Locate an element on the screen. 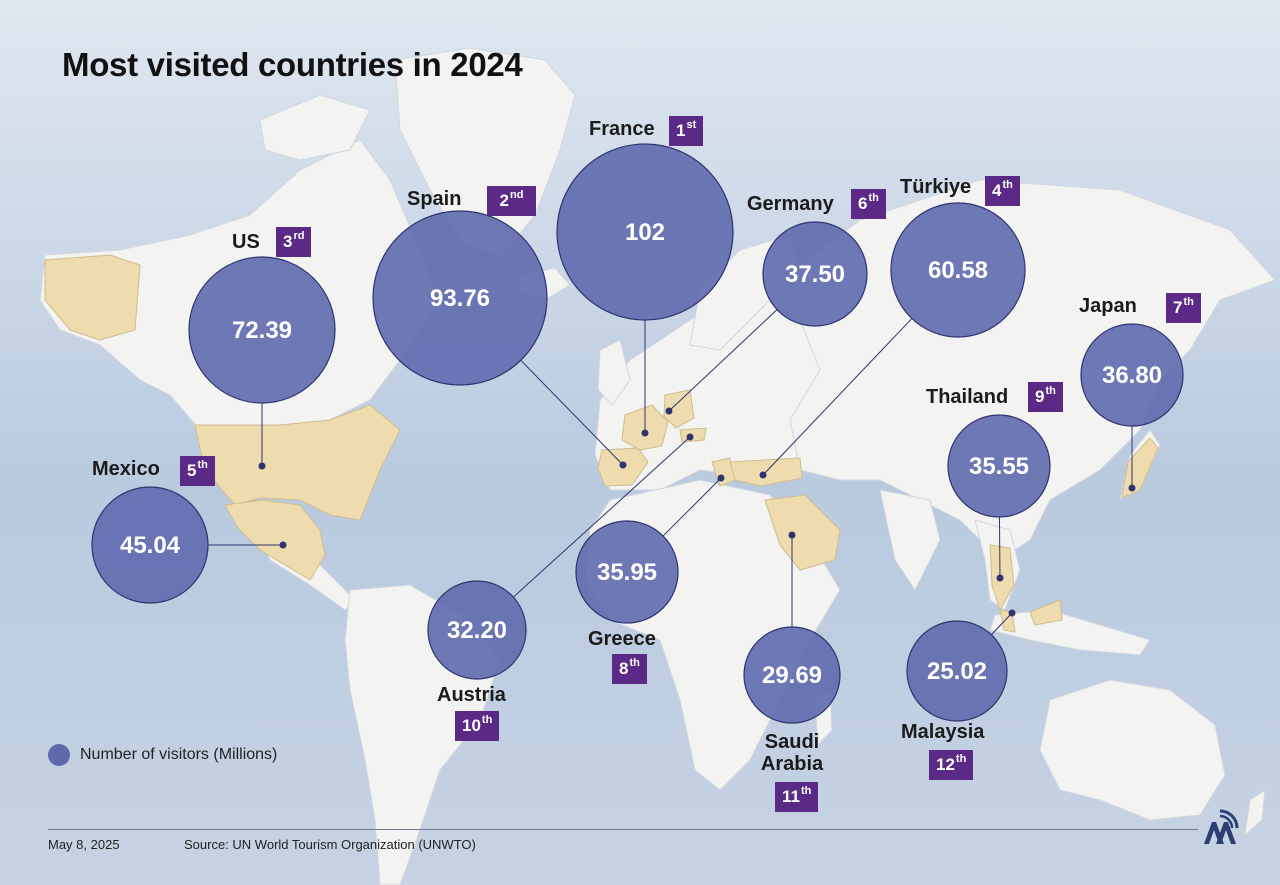 The image size is (1280, 885). visitors-value-saudi-arabia: 29.69 is located at coordinates (792, 675).